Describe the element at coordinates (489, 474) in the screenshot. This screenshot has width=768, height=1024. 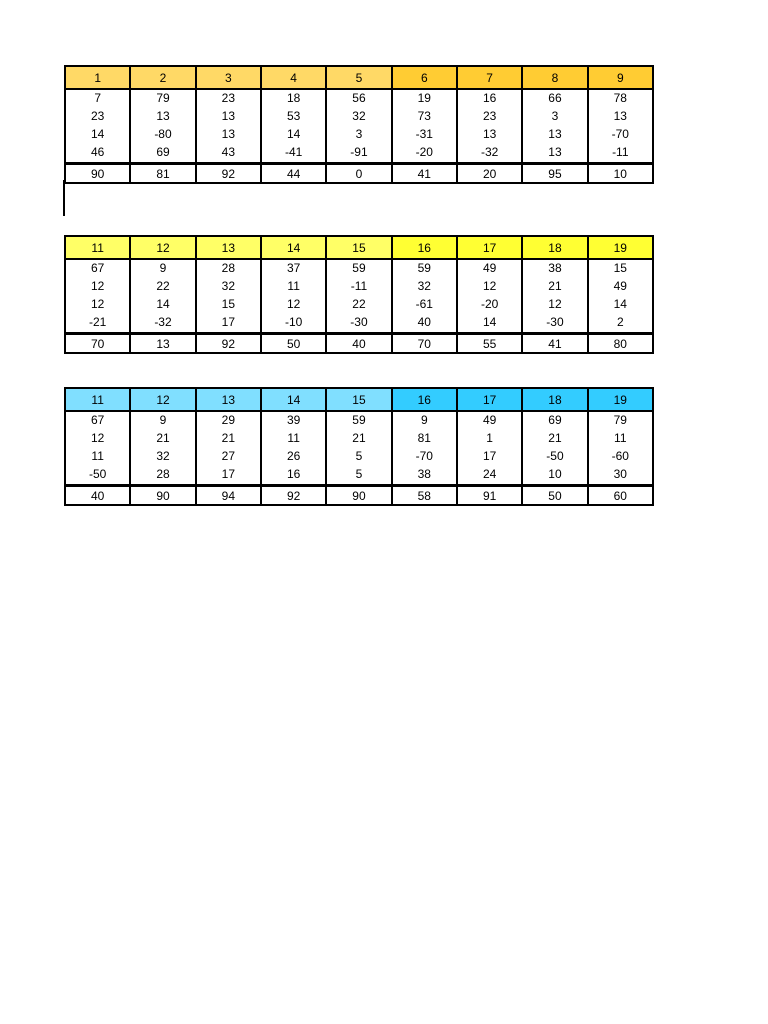
I see `value-cell: 24` at that location.